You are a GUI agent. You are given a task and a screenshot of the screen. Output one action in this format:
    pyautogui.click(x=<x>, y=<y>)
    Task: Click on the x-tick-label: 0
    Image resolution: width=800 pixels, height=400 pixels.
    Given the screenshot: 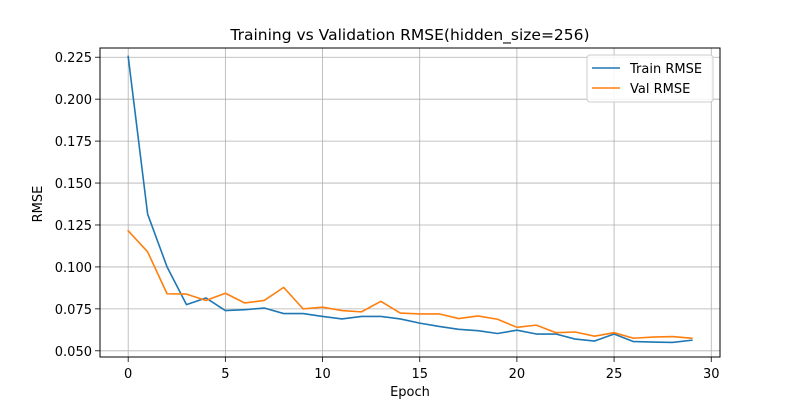 What is the action you would take?
    pyautogui.click(x=128, y=374)
    